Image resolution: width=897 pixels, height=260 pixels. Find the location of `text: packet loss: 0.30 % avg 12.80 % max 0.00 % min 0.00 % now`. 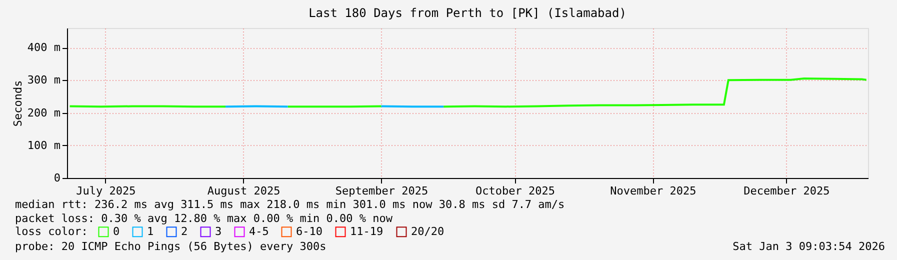

text: packet loss: 0.30 % avg 12.80 % max 0.00 % min 0.00 % now is located at coordinates (204, 218).